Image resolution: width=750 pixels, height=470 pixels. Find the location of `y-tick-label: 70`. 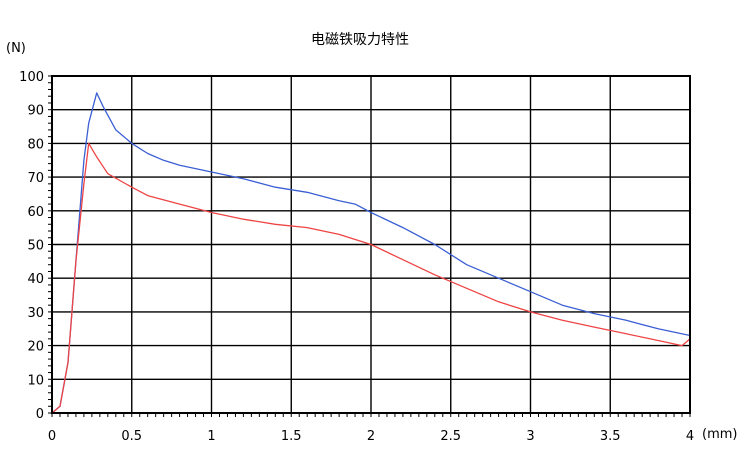

y-tick-label: 70 is located at coordinates (35, 178).